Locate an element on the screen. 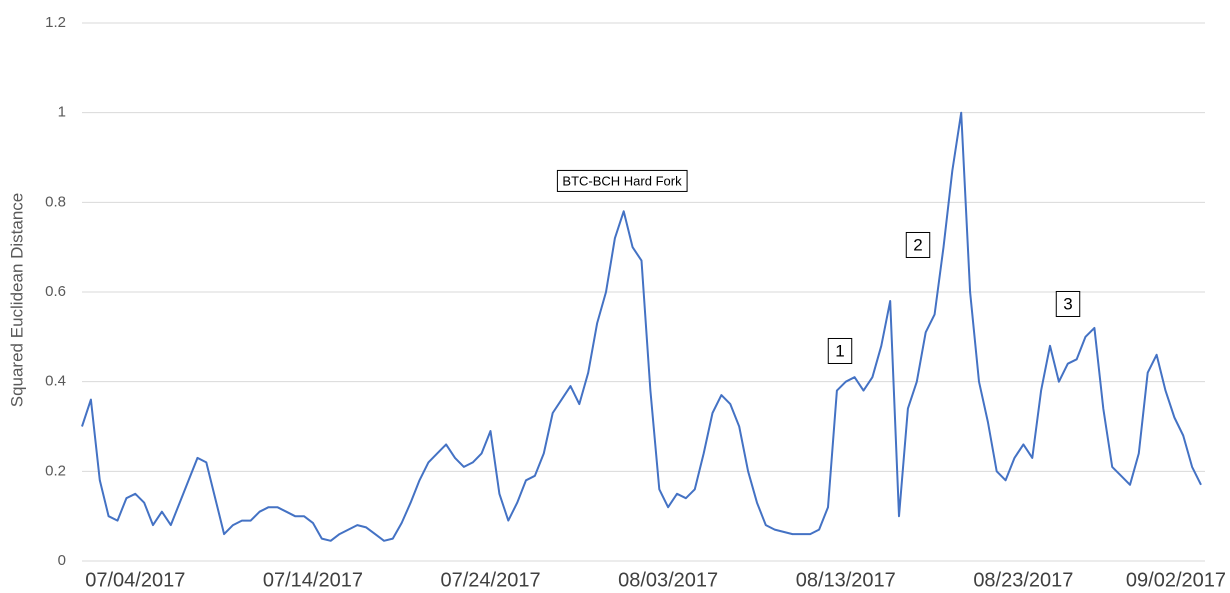 The width and height of the screenshot is (1230, 593). y-tick-label: 0.2 is located at coordinates (55, 470).